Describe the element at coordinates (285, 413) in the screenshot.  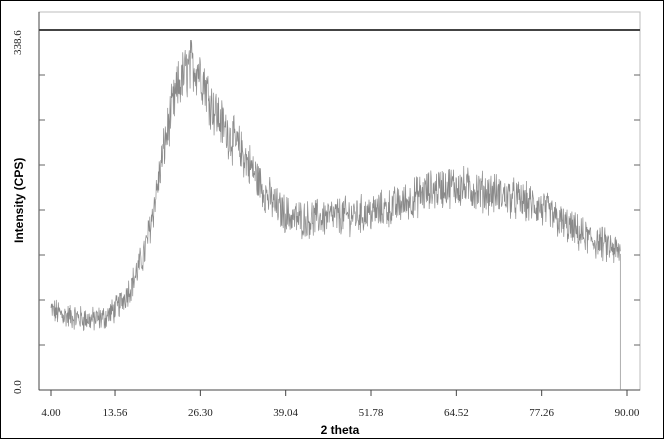
I see `x-tick-label: 39.04` at that location.